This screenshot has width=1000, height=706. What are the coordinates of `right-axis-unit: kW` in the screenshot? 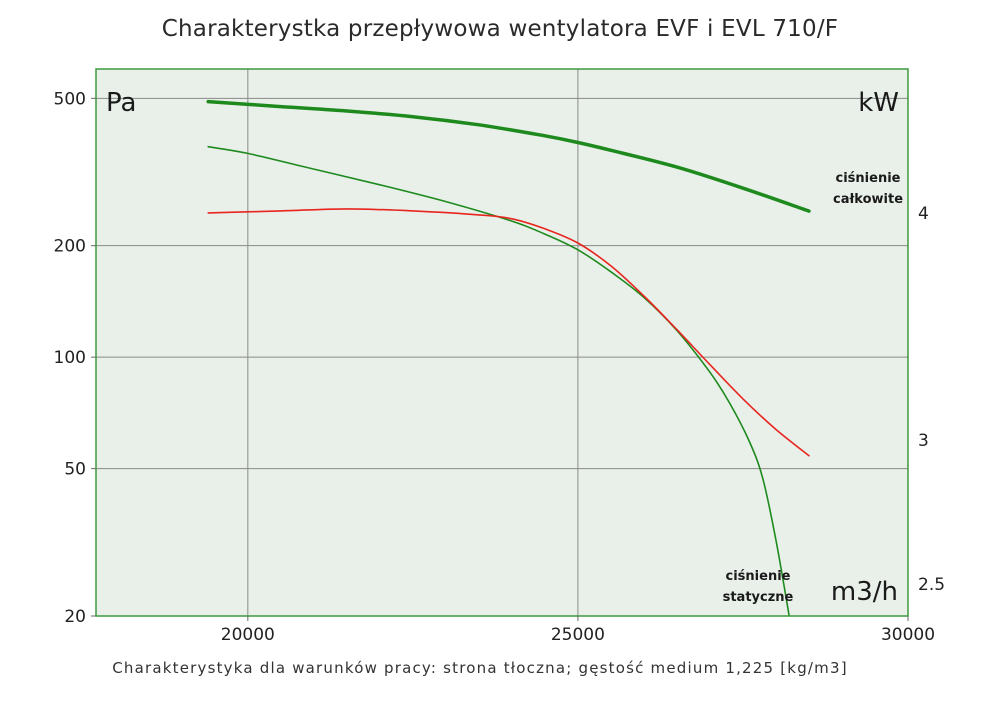 It's located at (878, 103).